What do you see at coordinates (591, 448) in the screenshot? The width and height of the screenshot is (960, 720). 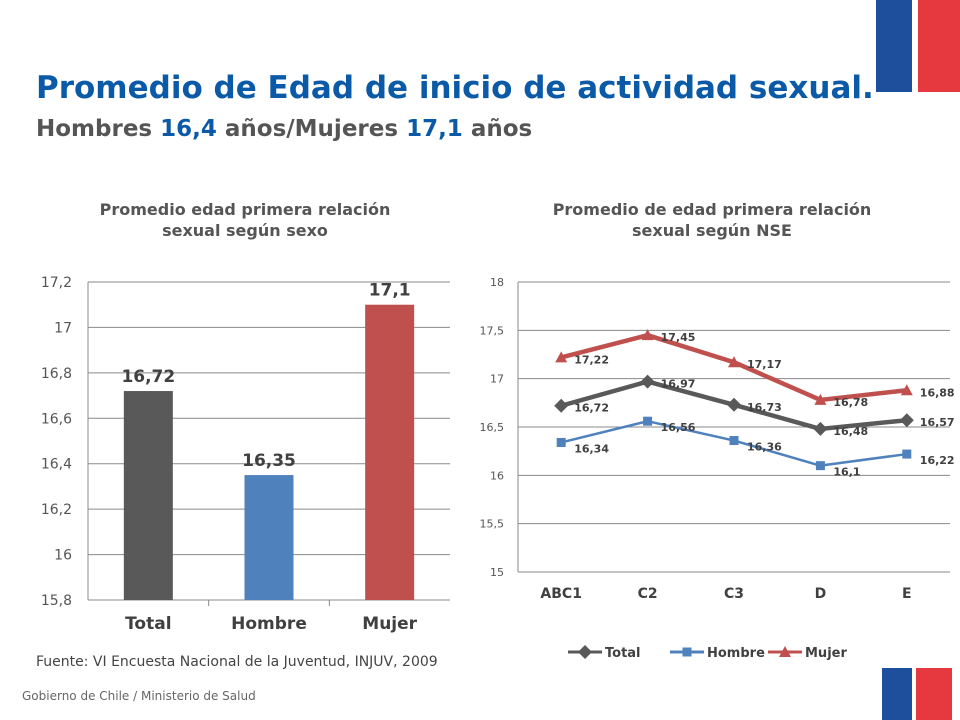 I see `data-label-hombre: 16,34` at bounding box center [591, 448].